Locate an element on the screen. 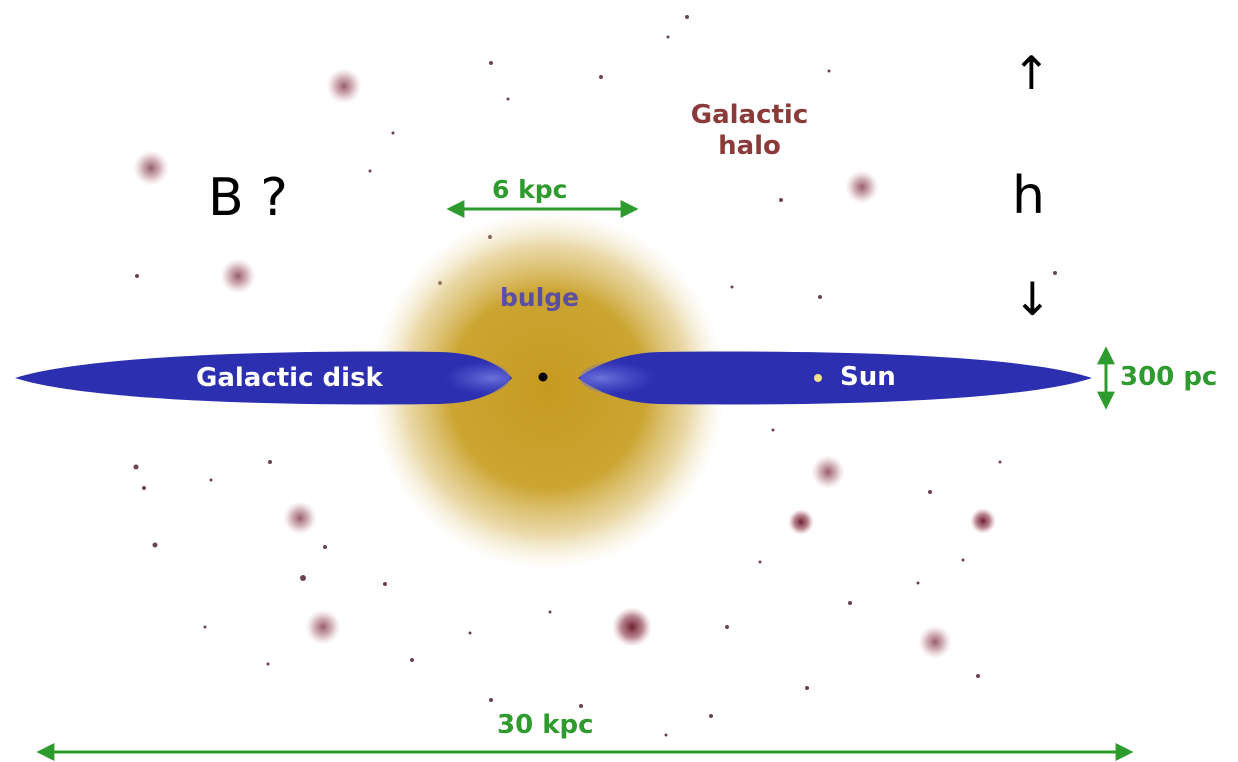  halo-label-line1: Galactic is located at coordinates (749, 115).